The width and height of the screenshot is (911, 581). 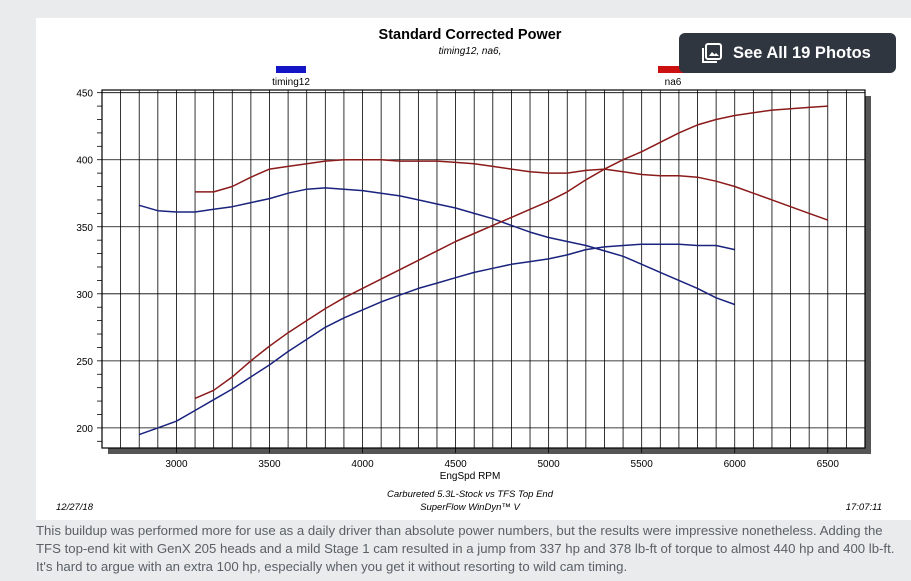 I want to click on chart-title: Standard Corrected Power, so click(x=470, y=35).